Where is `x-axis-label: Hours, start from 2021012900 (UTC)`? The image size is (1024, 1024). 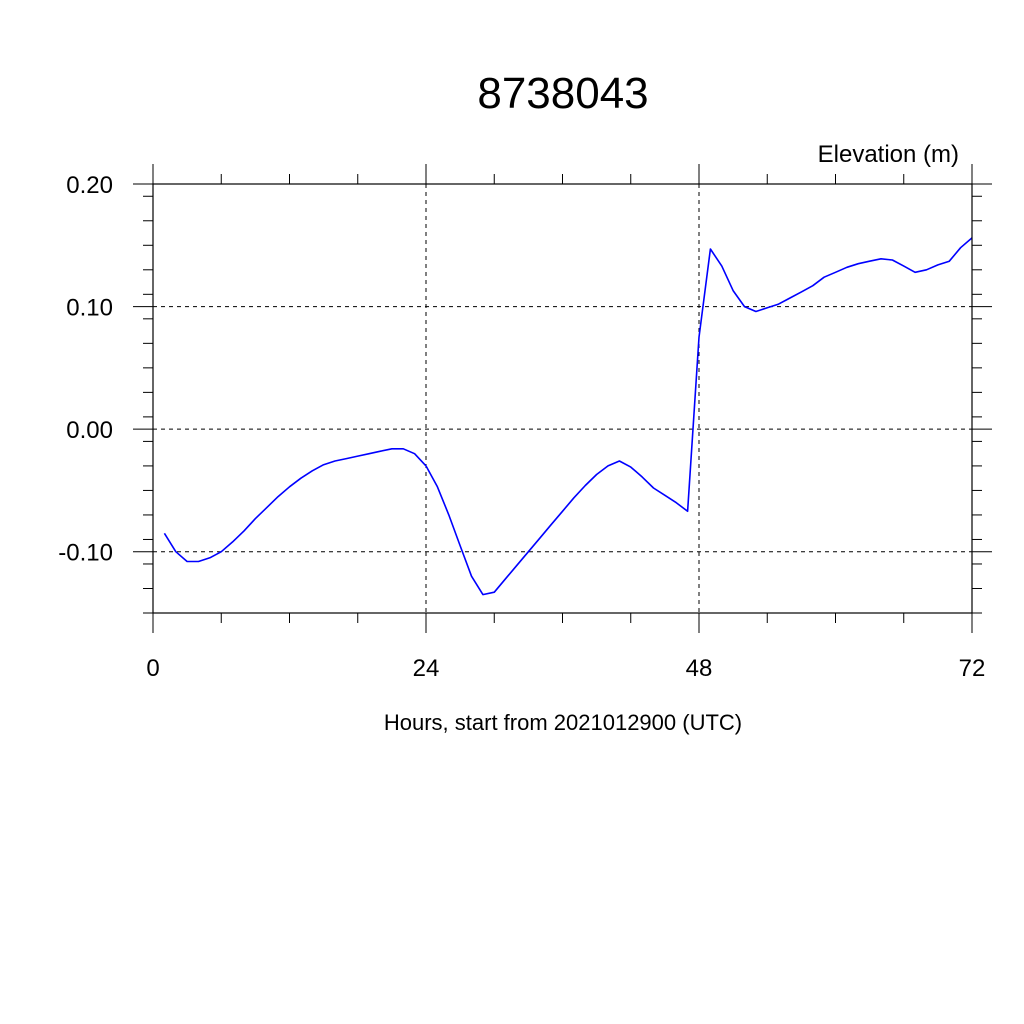 x-axis-label: Hours, start from 2021012900 (UTC) is located at coordinates (563, 722).